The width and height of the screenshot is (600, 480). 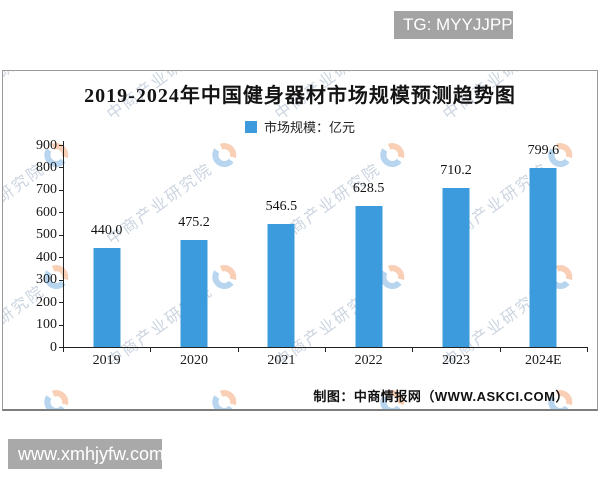 What do you see at coordinates (369, 276) in the screenshot?
I see `bar-2022` at bounding box center [369, 276].